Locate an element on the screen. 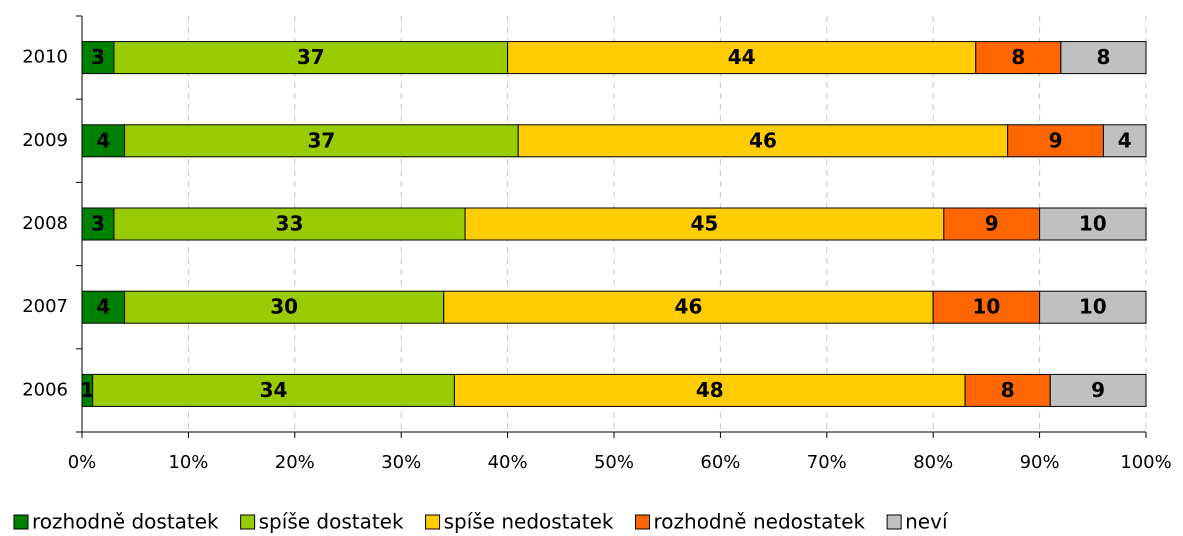  data-label: 48 is located at coordinates (710, 390).